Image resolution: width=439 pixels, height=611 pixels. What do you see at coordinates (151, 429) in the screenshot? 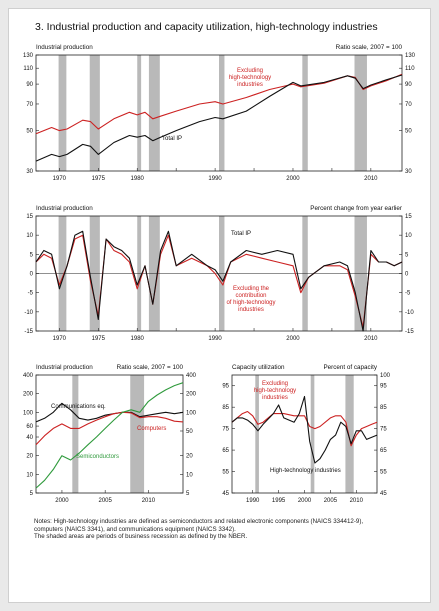
I see `annotation-red: Computers` at bounding box center [151, 429].